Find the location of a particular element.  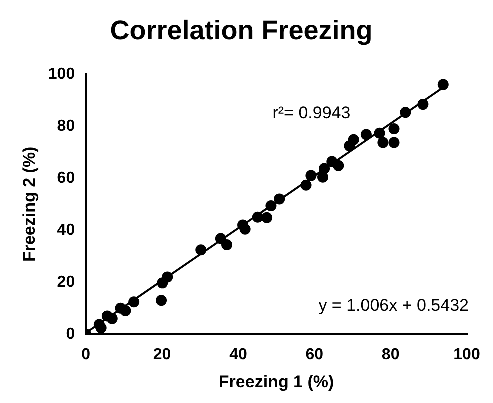

y-tick-label: 20 is located at coordinates (66, 282).